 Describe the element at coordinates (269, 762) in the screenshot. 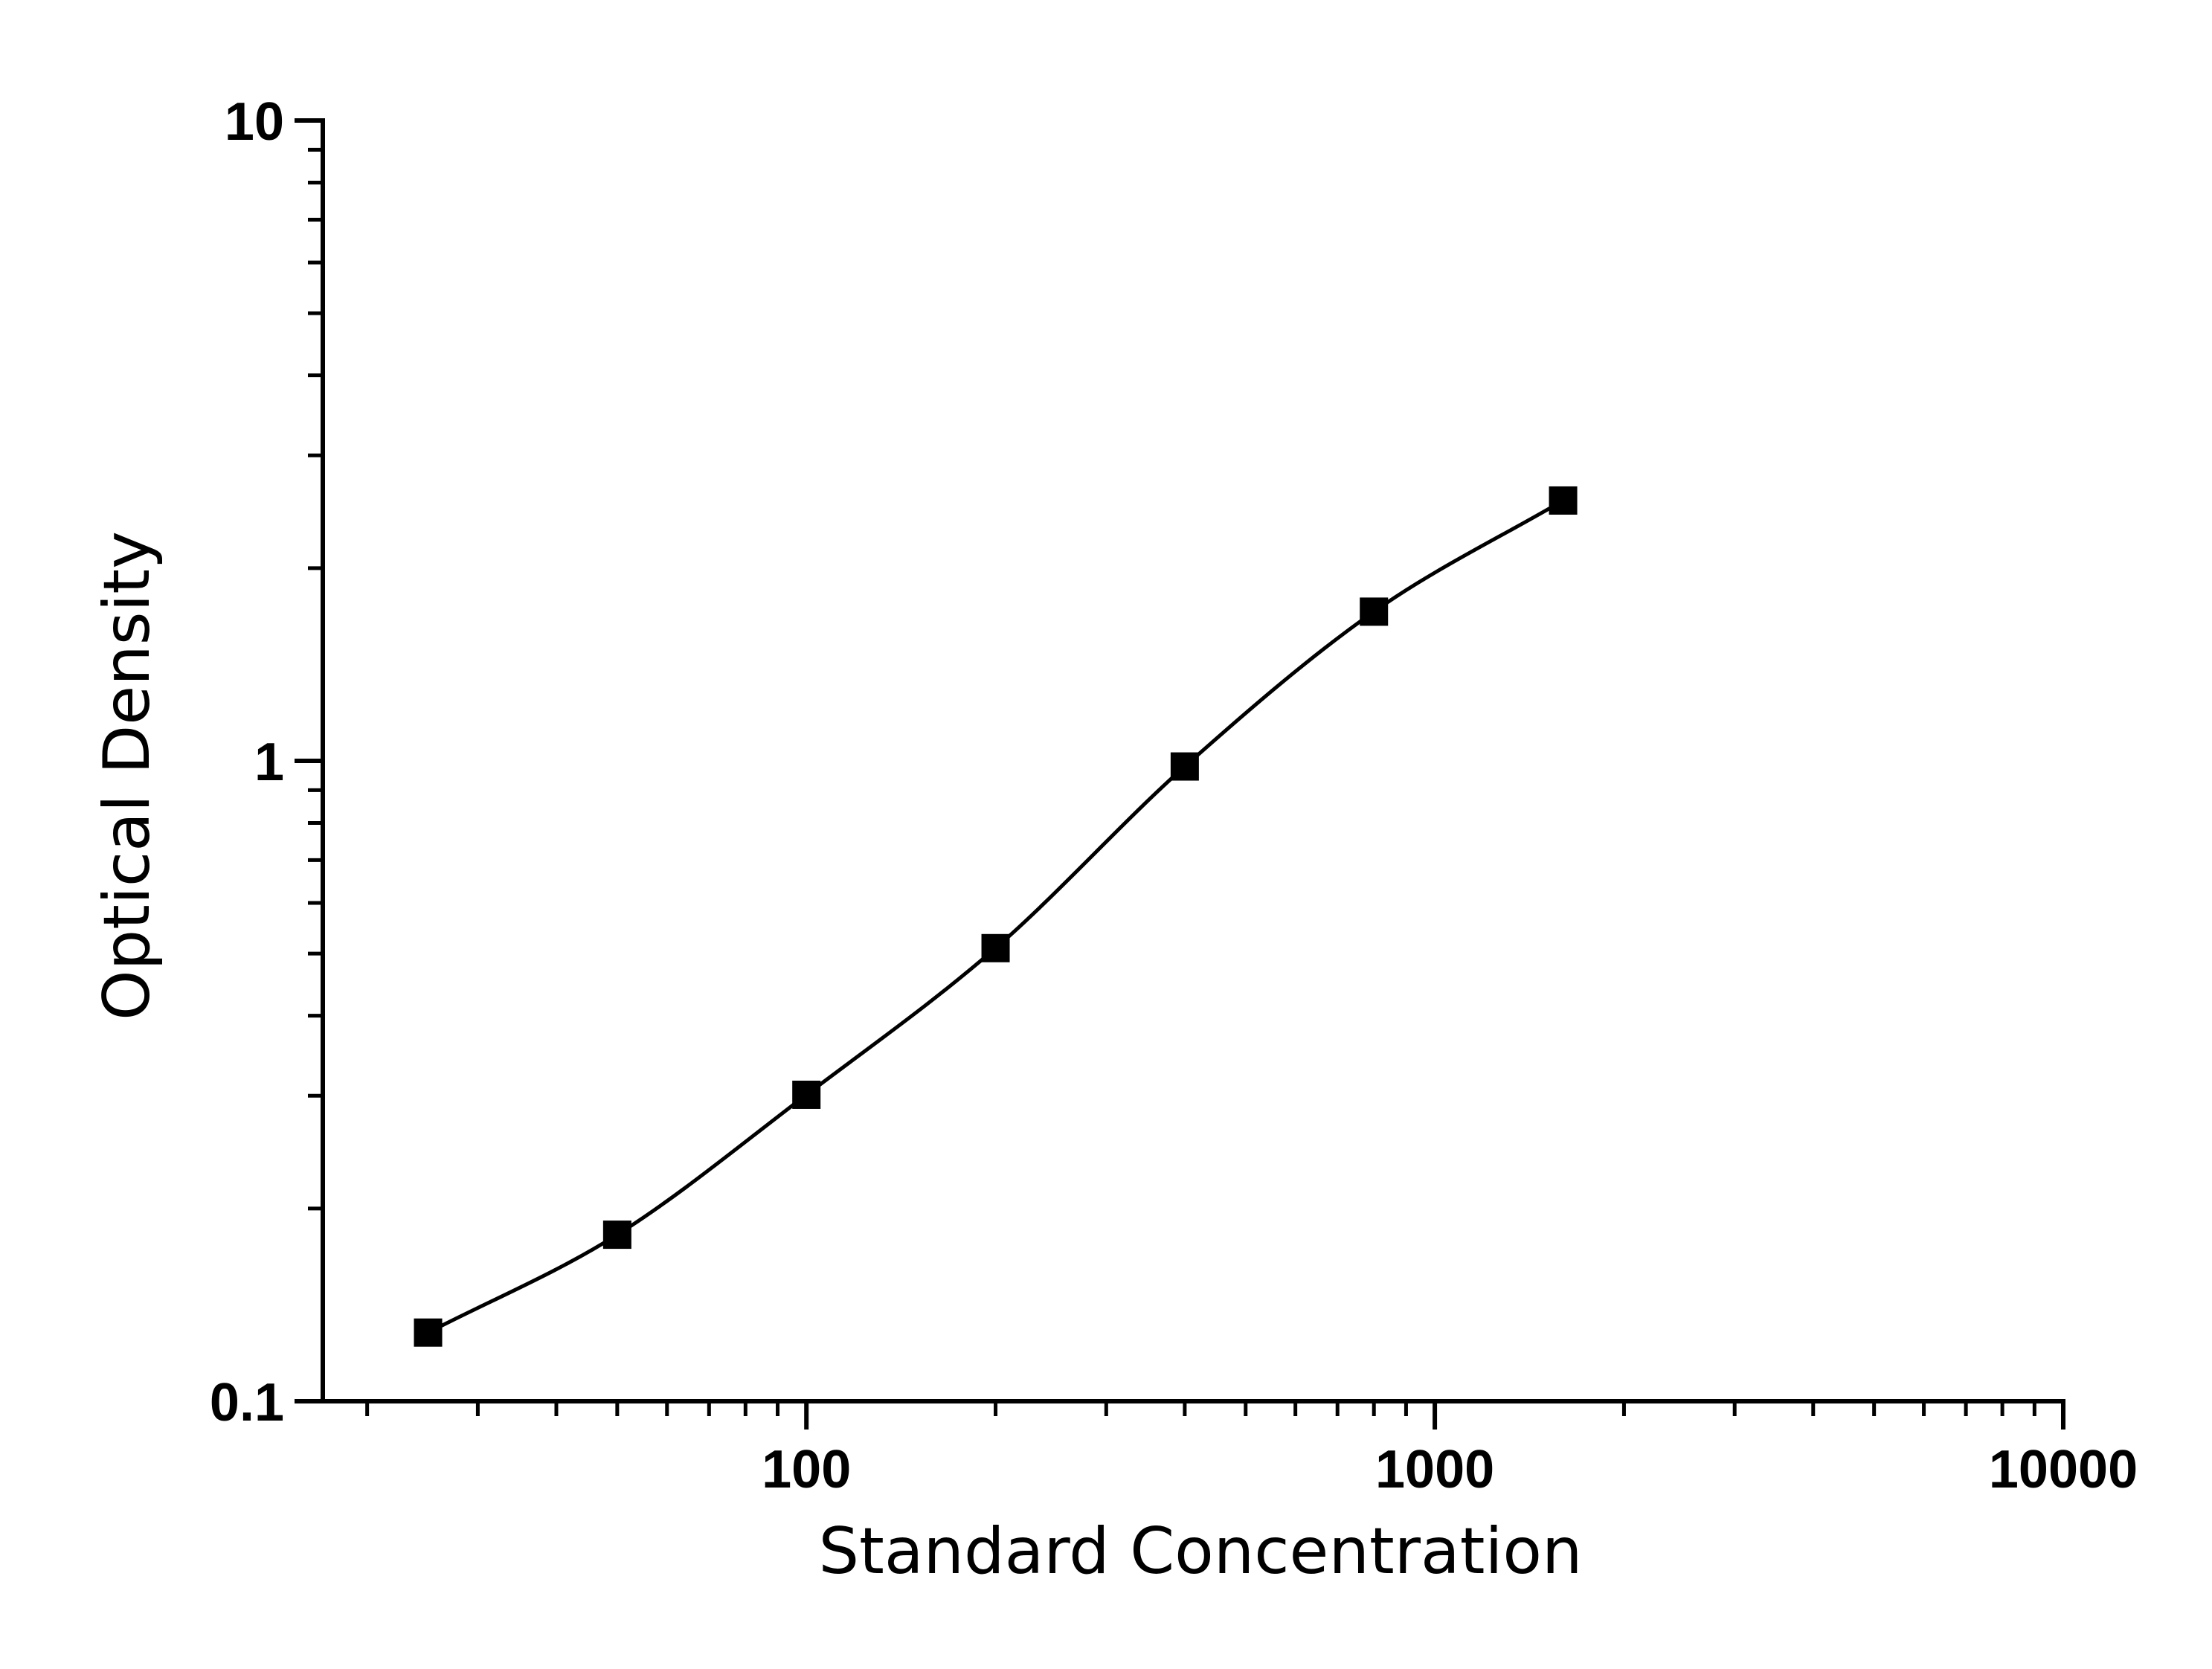

I see `y-tick-label: 1` at that location.